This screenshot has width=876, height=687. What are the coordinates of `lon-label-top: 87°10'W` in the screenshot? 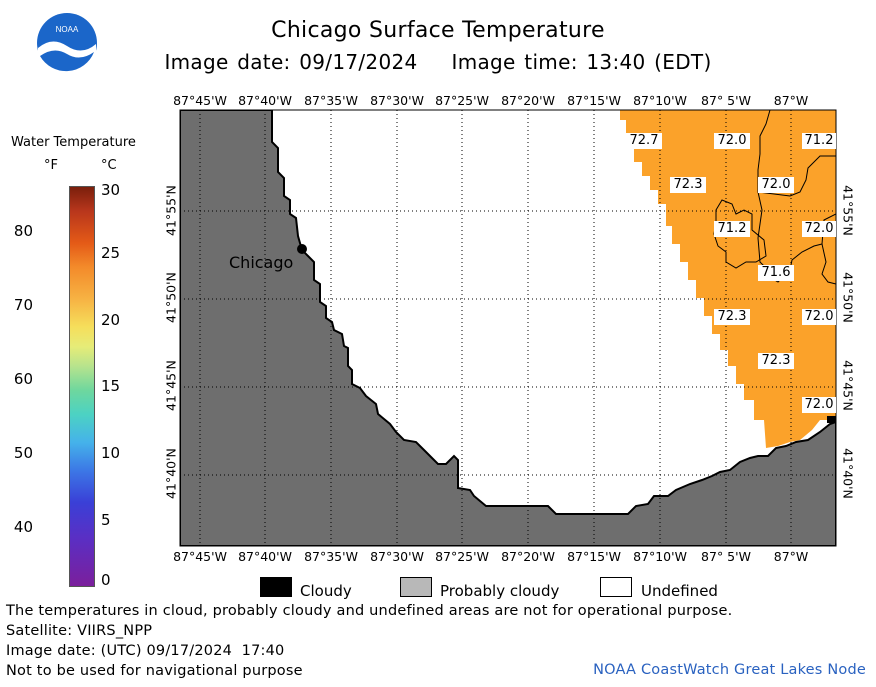 It's located at (660, 100).